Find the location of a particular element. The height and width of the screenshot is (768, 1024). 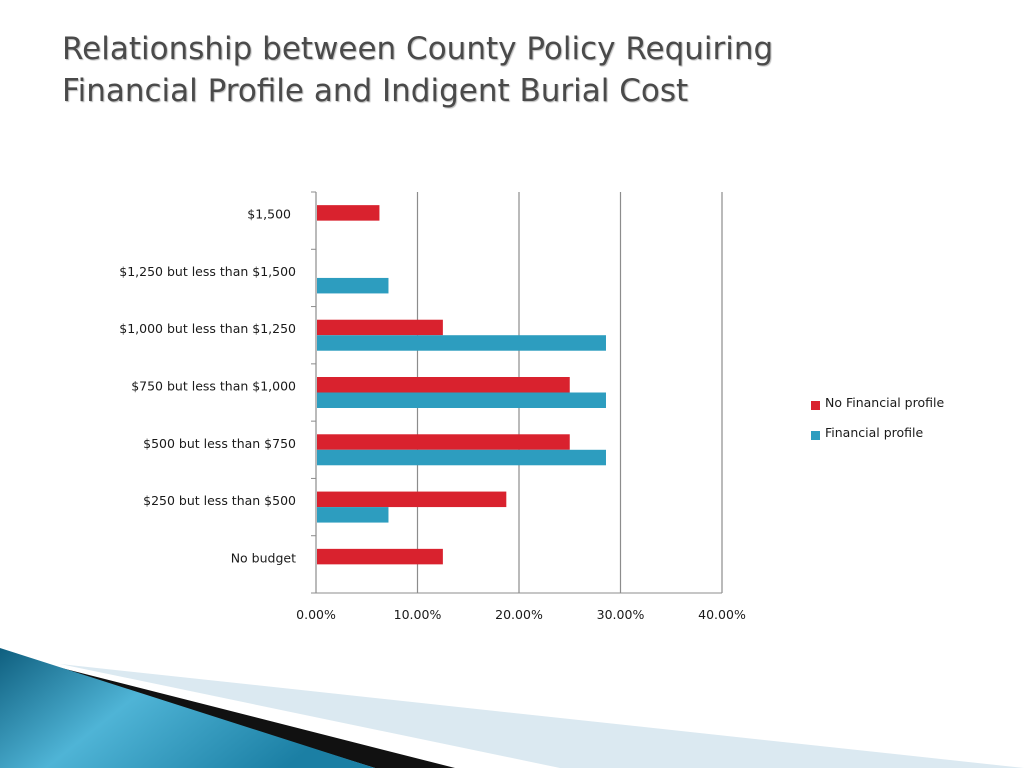

y-category-label: $1,000 but less than $1,250 is located at coordinates (207, 328).